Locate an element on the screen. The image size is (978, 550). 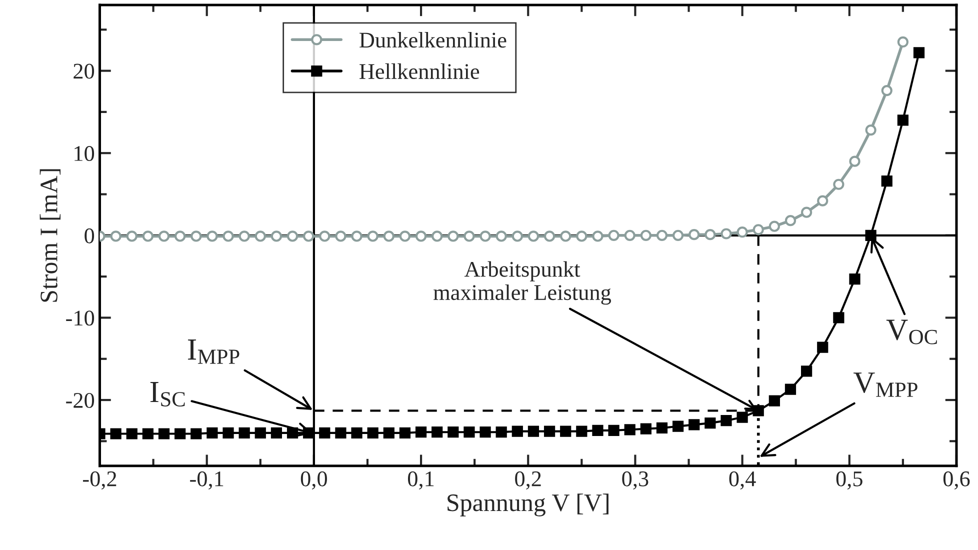
annotation: V$_{MPP}$ is located at coordinates (885, 384).